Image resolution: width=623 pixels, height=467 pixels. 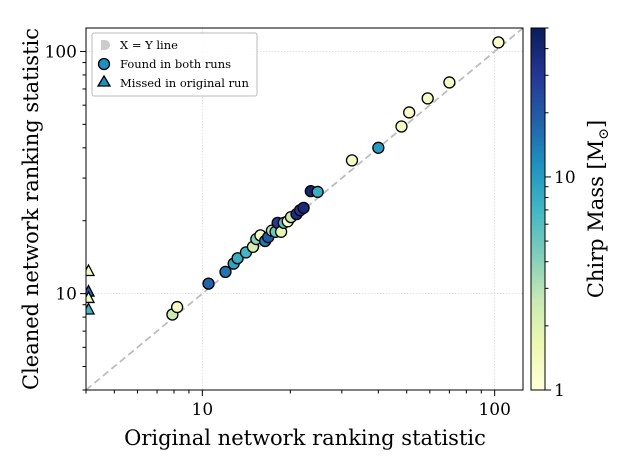 What do you see at coordinates (538, 209) in the screenshot?
I see `colorbar-gradient` at bounding box center [538, 209].